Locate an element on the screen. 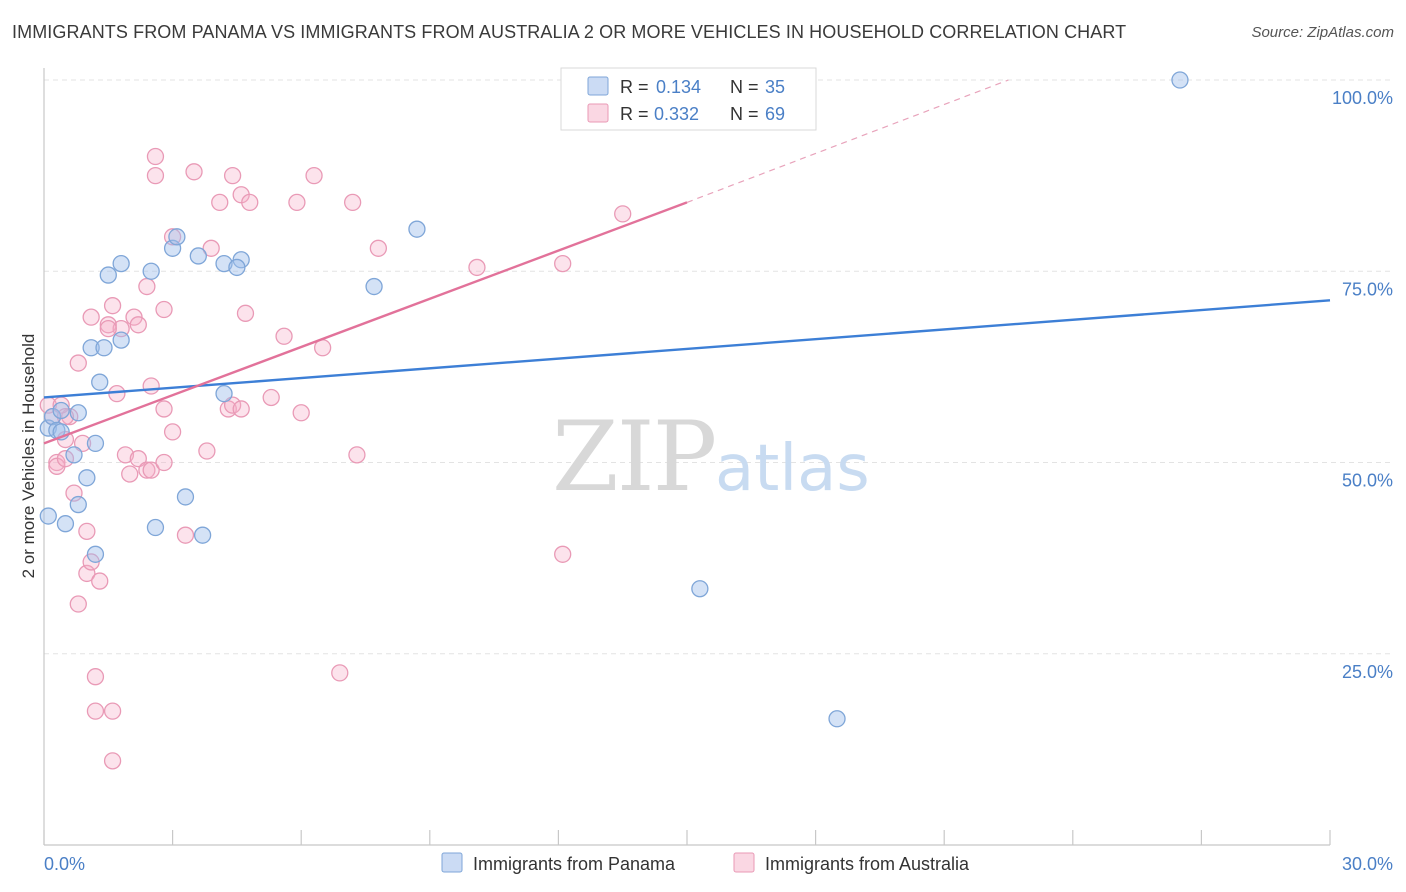  y-axis-title: 2 or more Vehicles in Household is located at coordinates (28, 456).